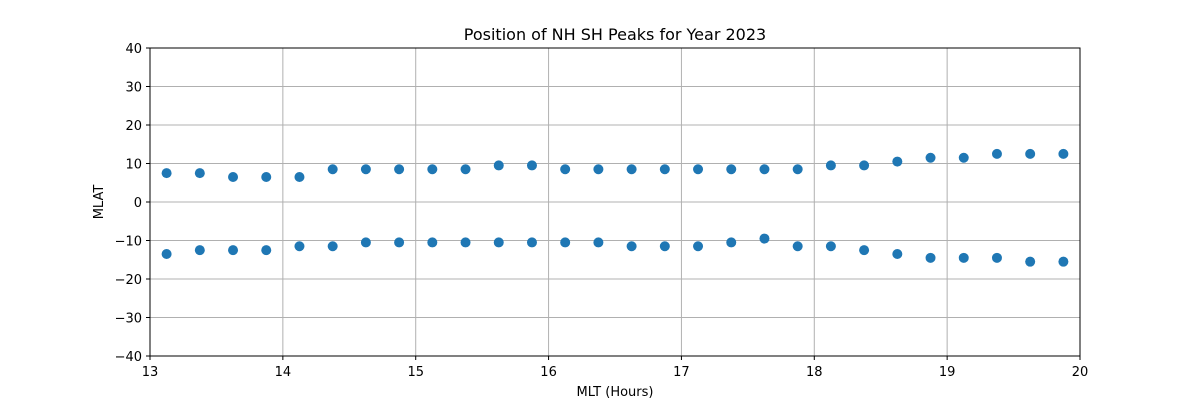 This screenshot has width=1200, height=400. I want to click on x-tick-label: 20, so click(1080, 372).